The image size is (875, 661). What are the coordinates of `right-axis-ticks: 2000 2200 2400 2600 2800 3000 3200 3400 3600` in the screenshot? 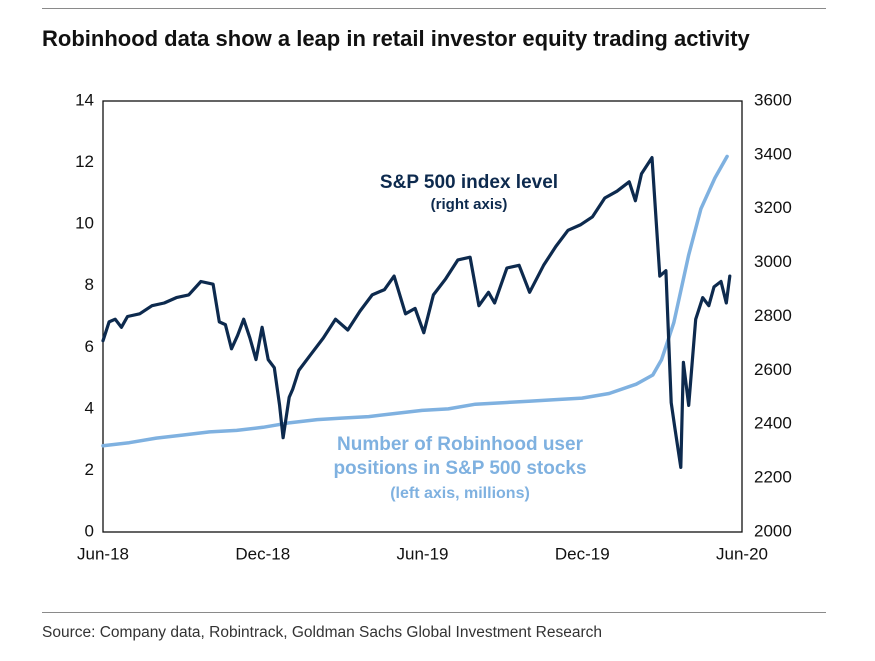 It's located at (773, 315).